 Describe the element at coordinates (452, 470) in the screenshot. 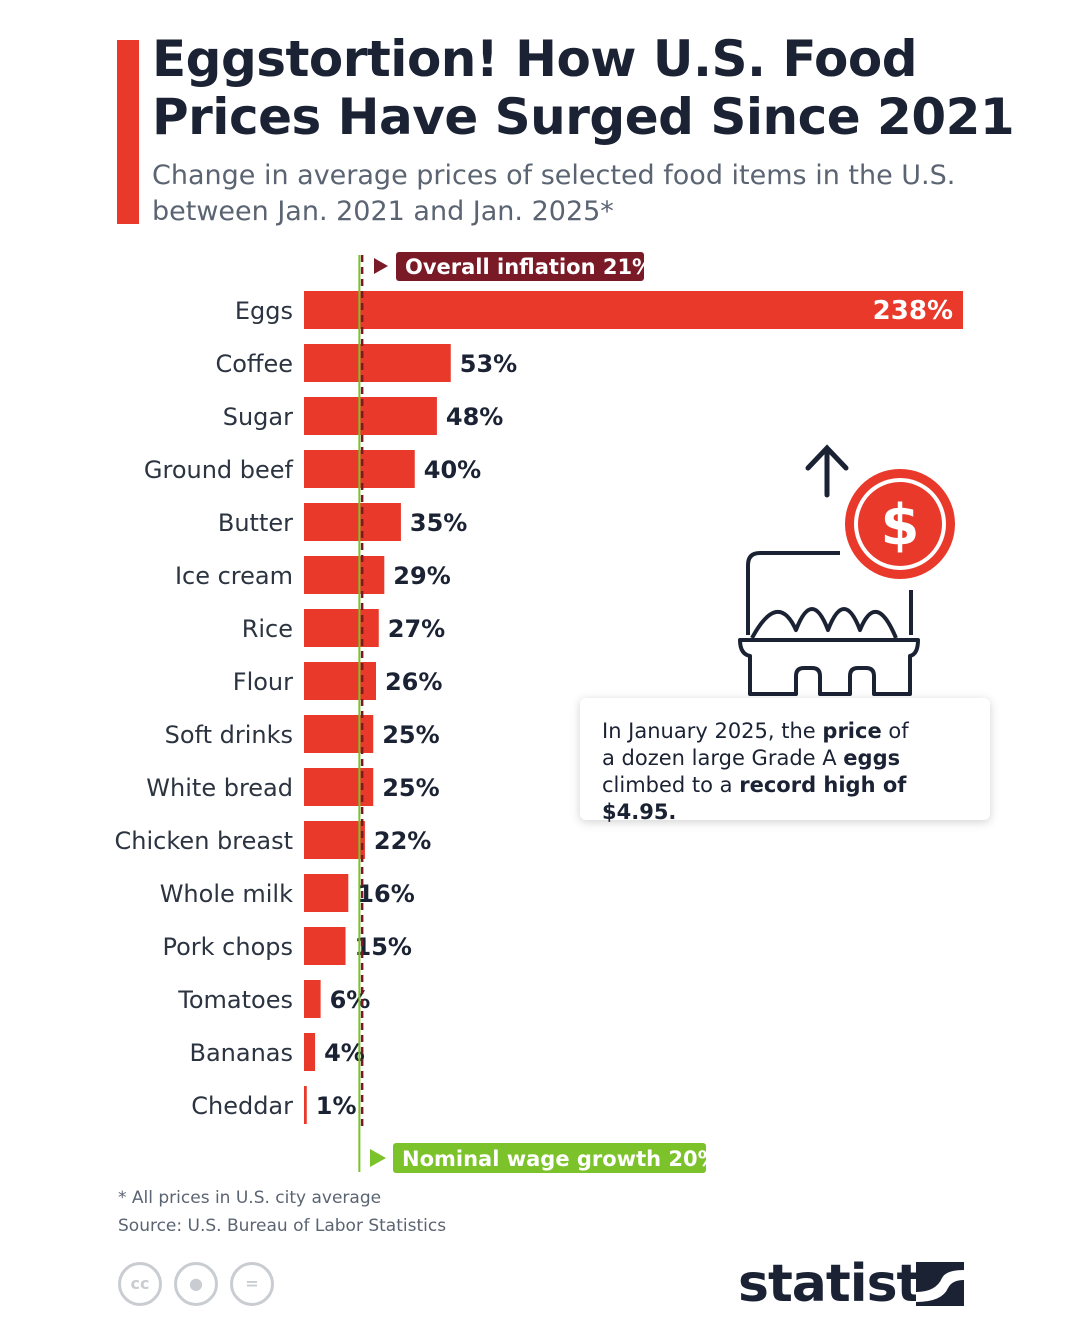

I see `value-label: 40%` at that location.